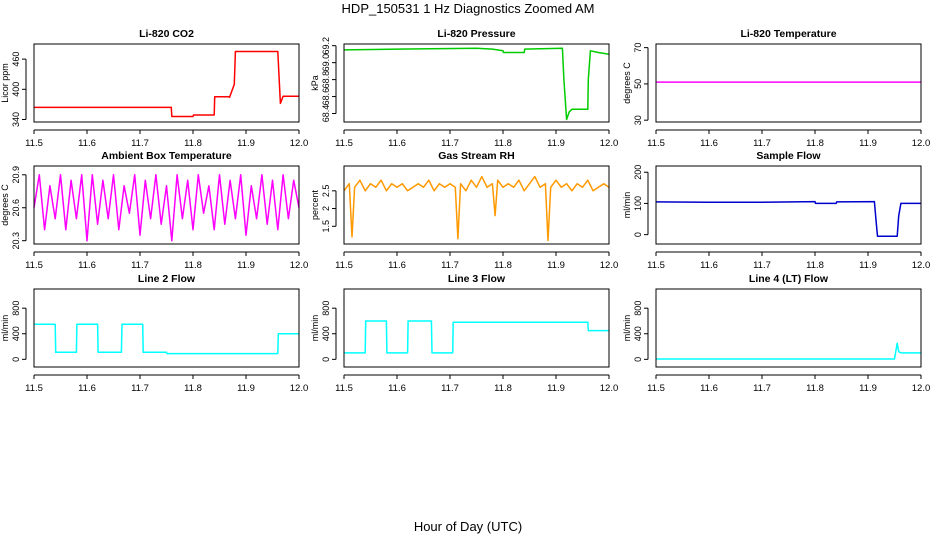 This screenshot has width=936, height=545. I want to click on figure-xlabel: Hour of Day (UTC), so click(468, 526).